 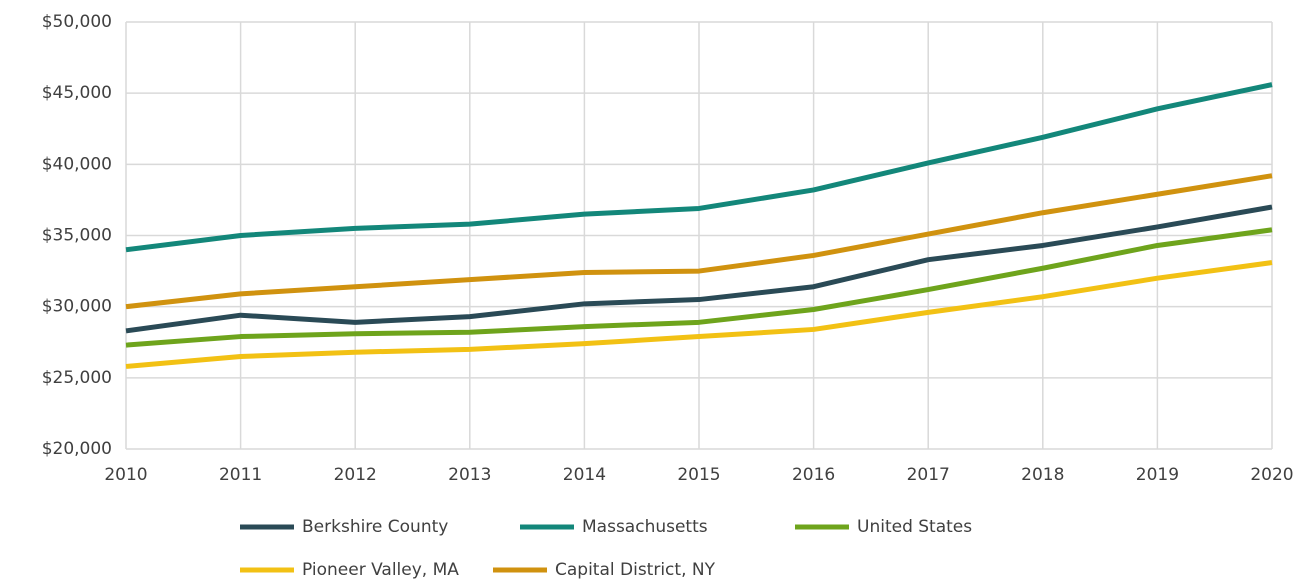 What do you see at coordinates (1271, 475) in the screenshot?
I see `x-tick-label: 2020` at bounding box center [1271, 475].